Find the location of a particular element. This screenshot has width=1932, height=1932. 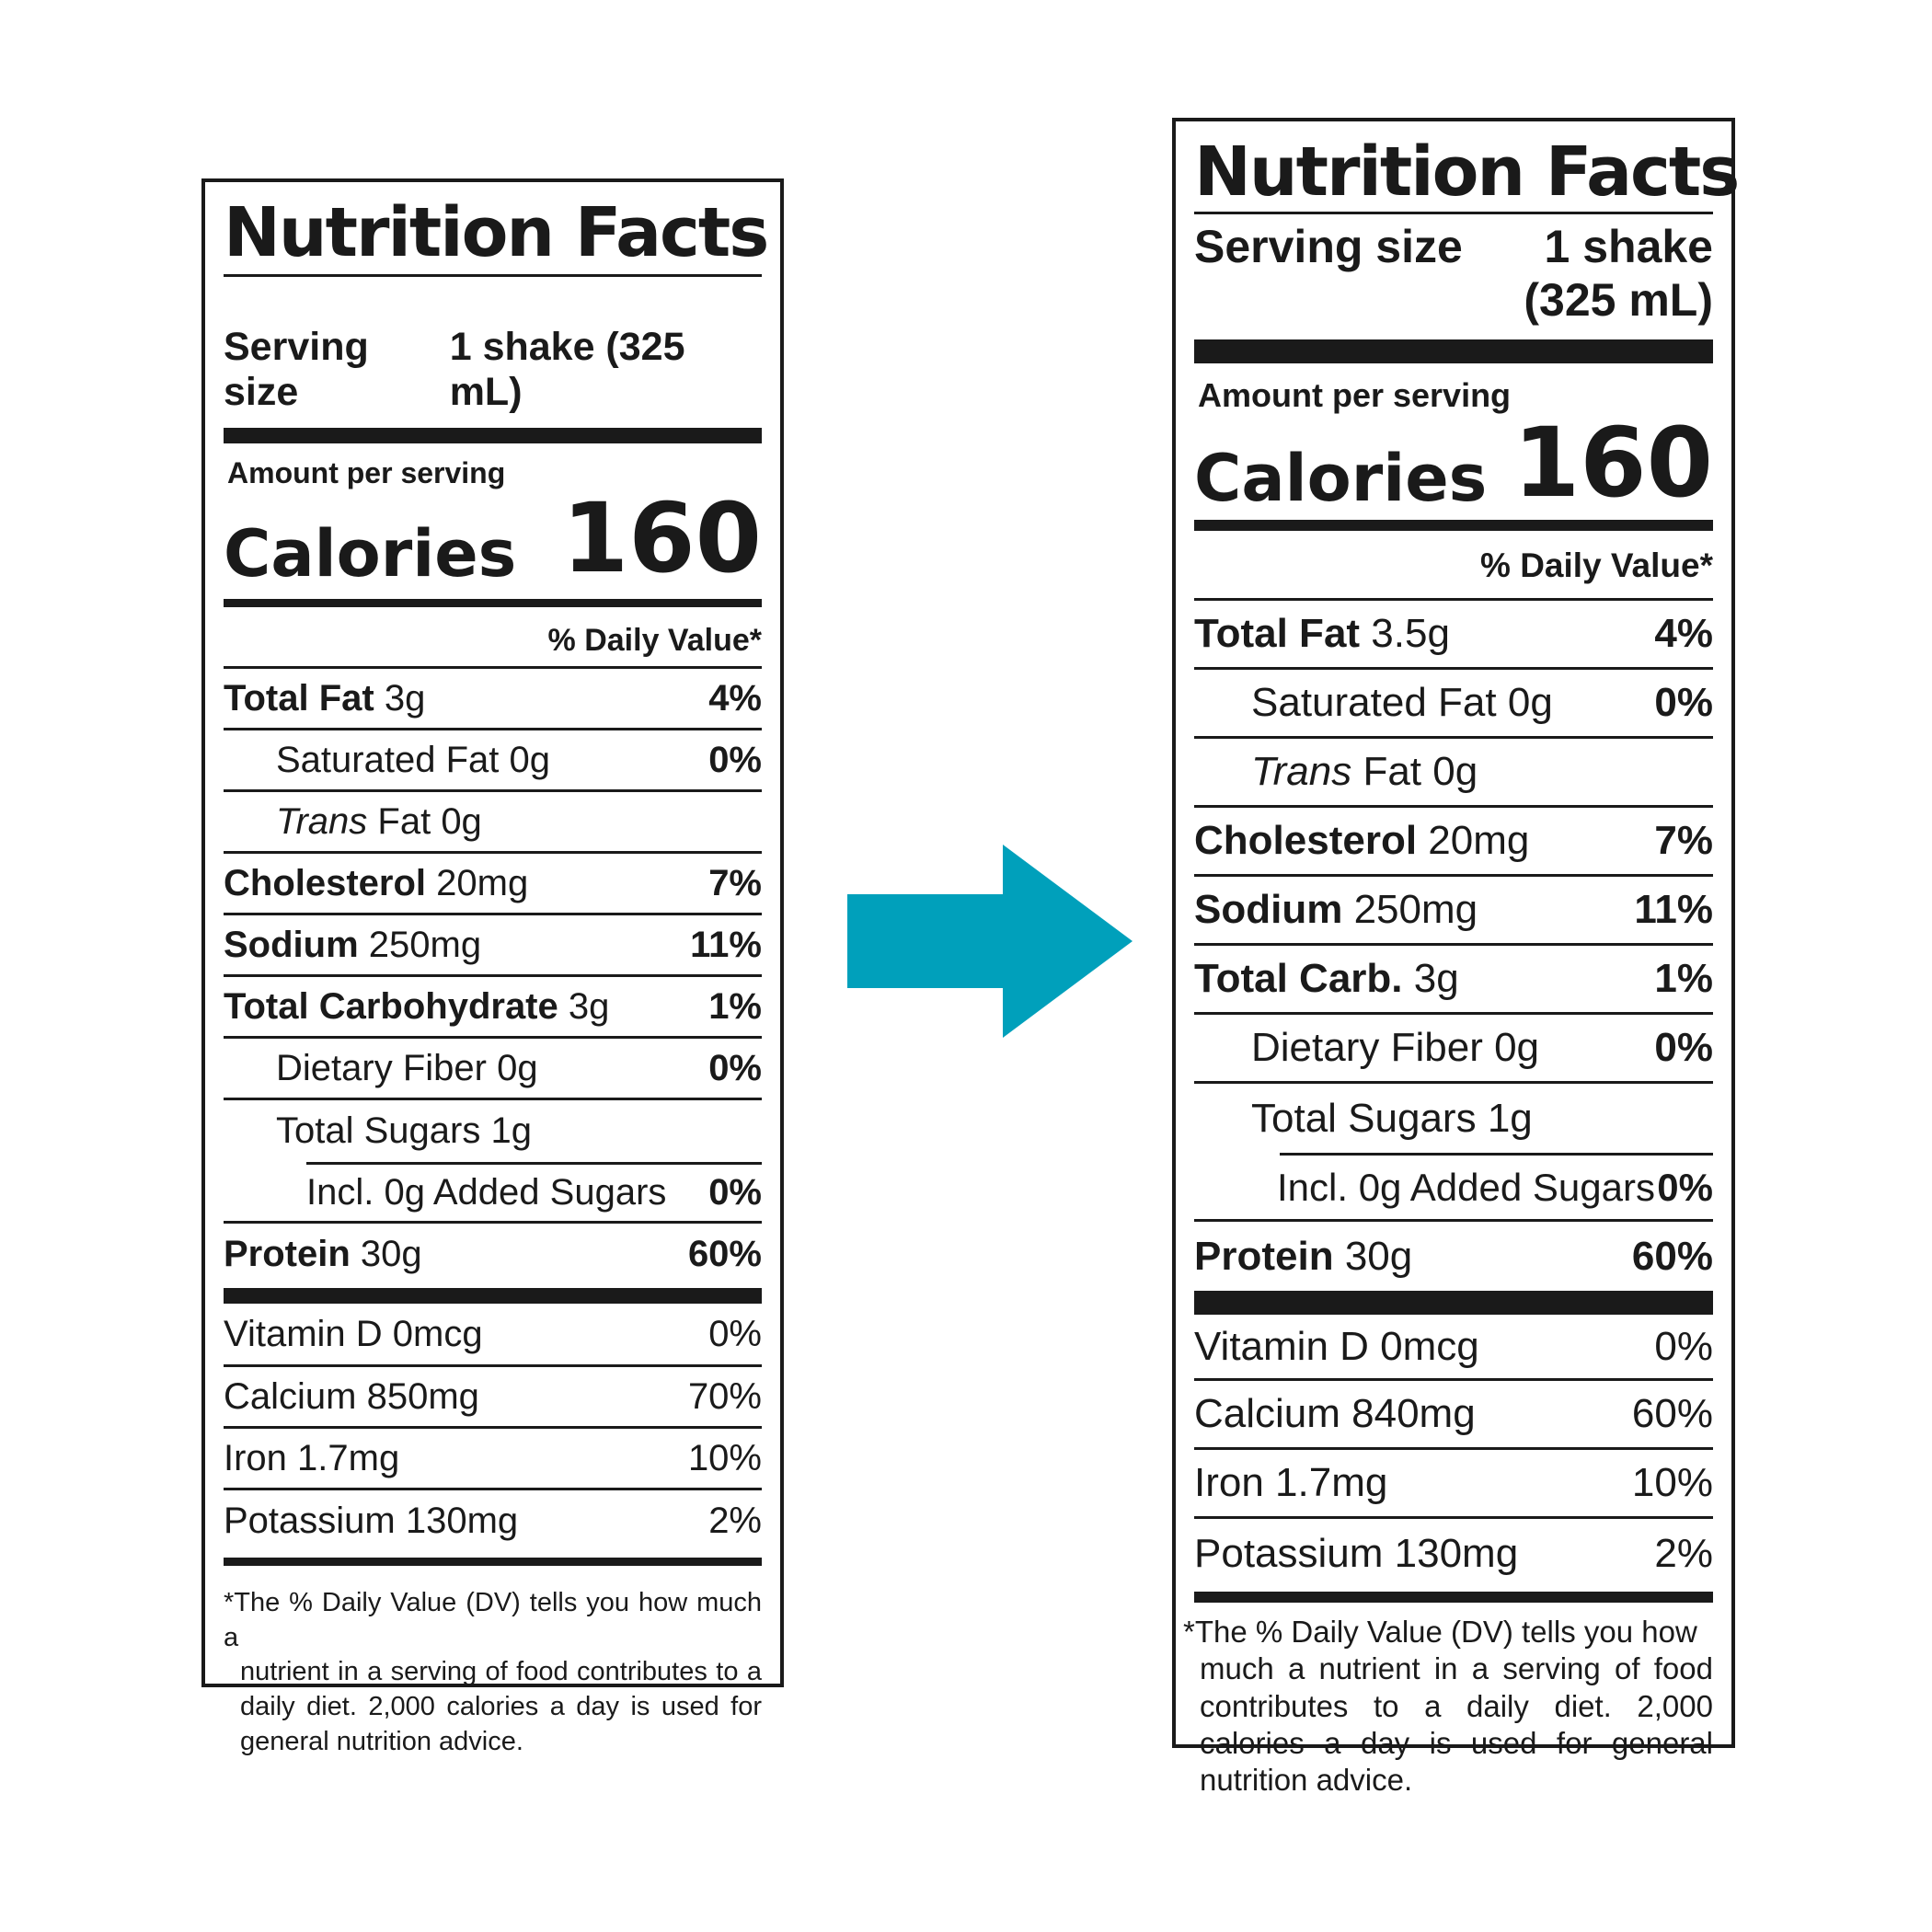

nutrient-row-total-fat: Total Fat 3.5g 4% is located at coordinates (1453, 635).